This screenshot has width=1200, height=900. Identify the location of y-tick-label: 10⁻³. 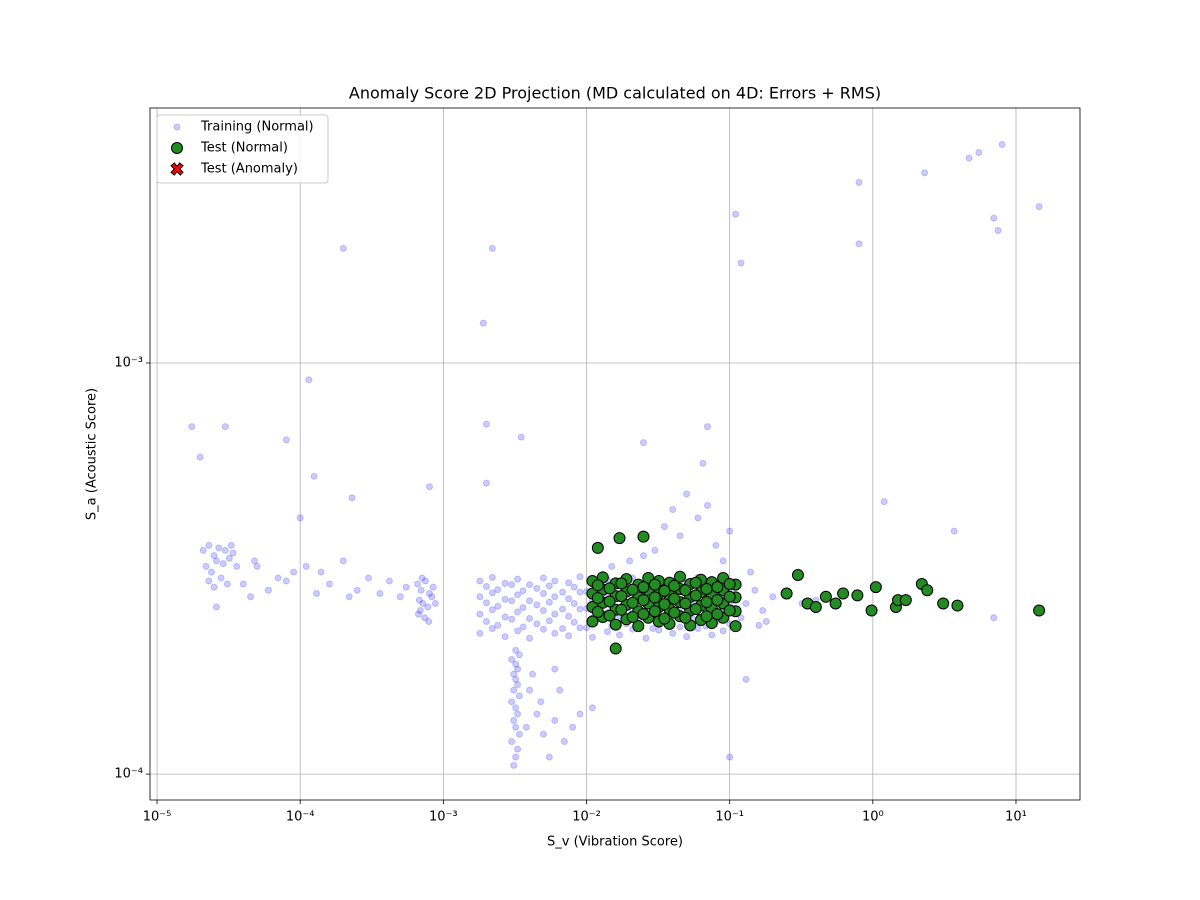
(128, 362).